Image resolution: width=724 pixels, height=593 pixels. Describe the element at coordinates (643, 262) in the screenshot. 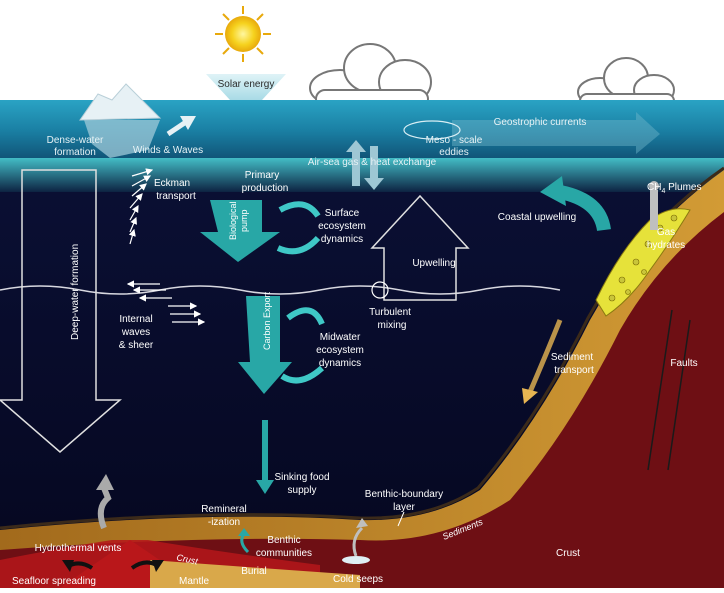

I see `gas-hydrates-pocket` at that location.